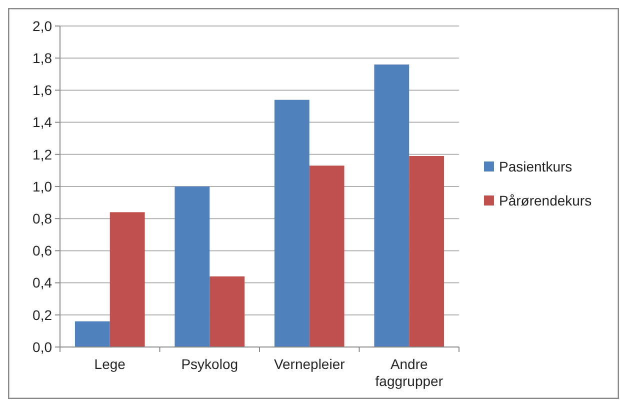 This screenshot has width=627, height=407. What do you see at coordinates (42, 26) in the screenshot?
I see `y-tick-label: 2,0` at bounding box center [42, 26].